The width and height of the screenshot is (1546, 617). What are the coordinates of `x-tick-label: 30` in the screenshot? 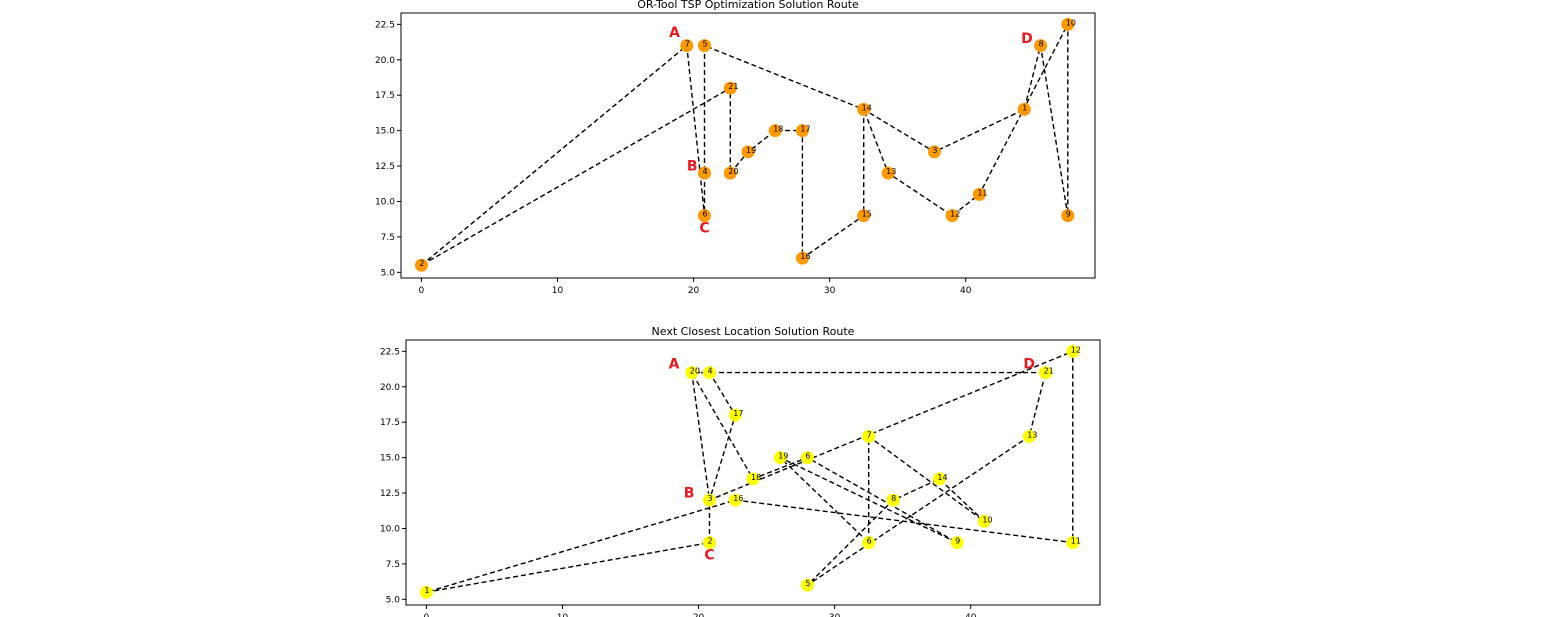 It's located at (830, 291).